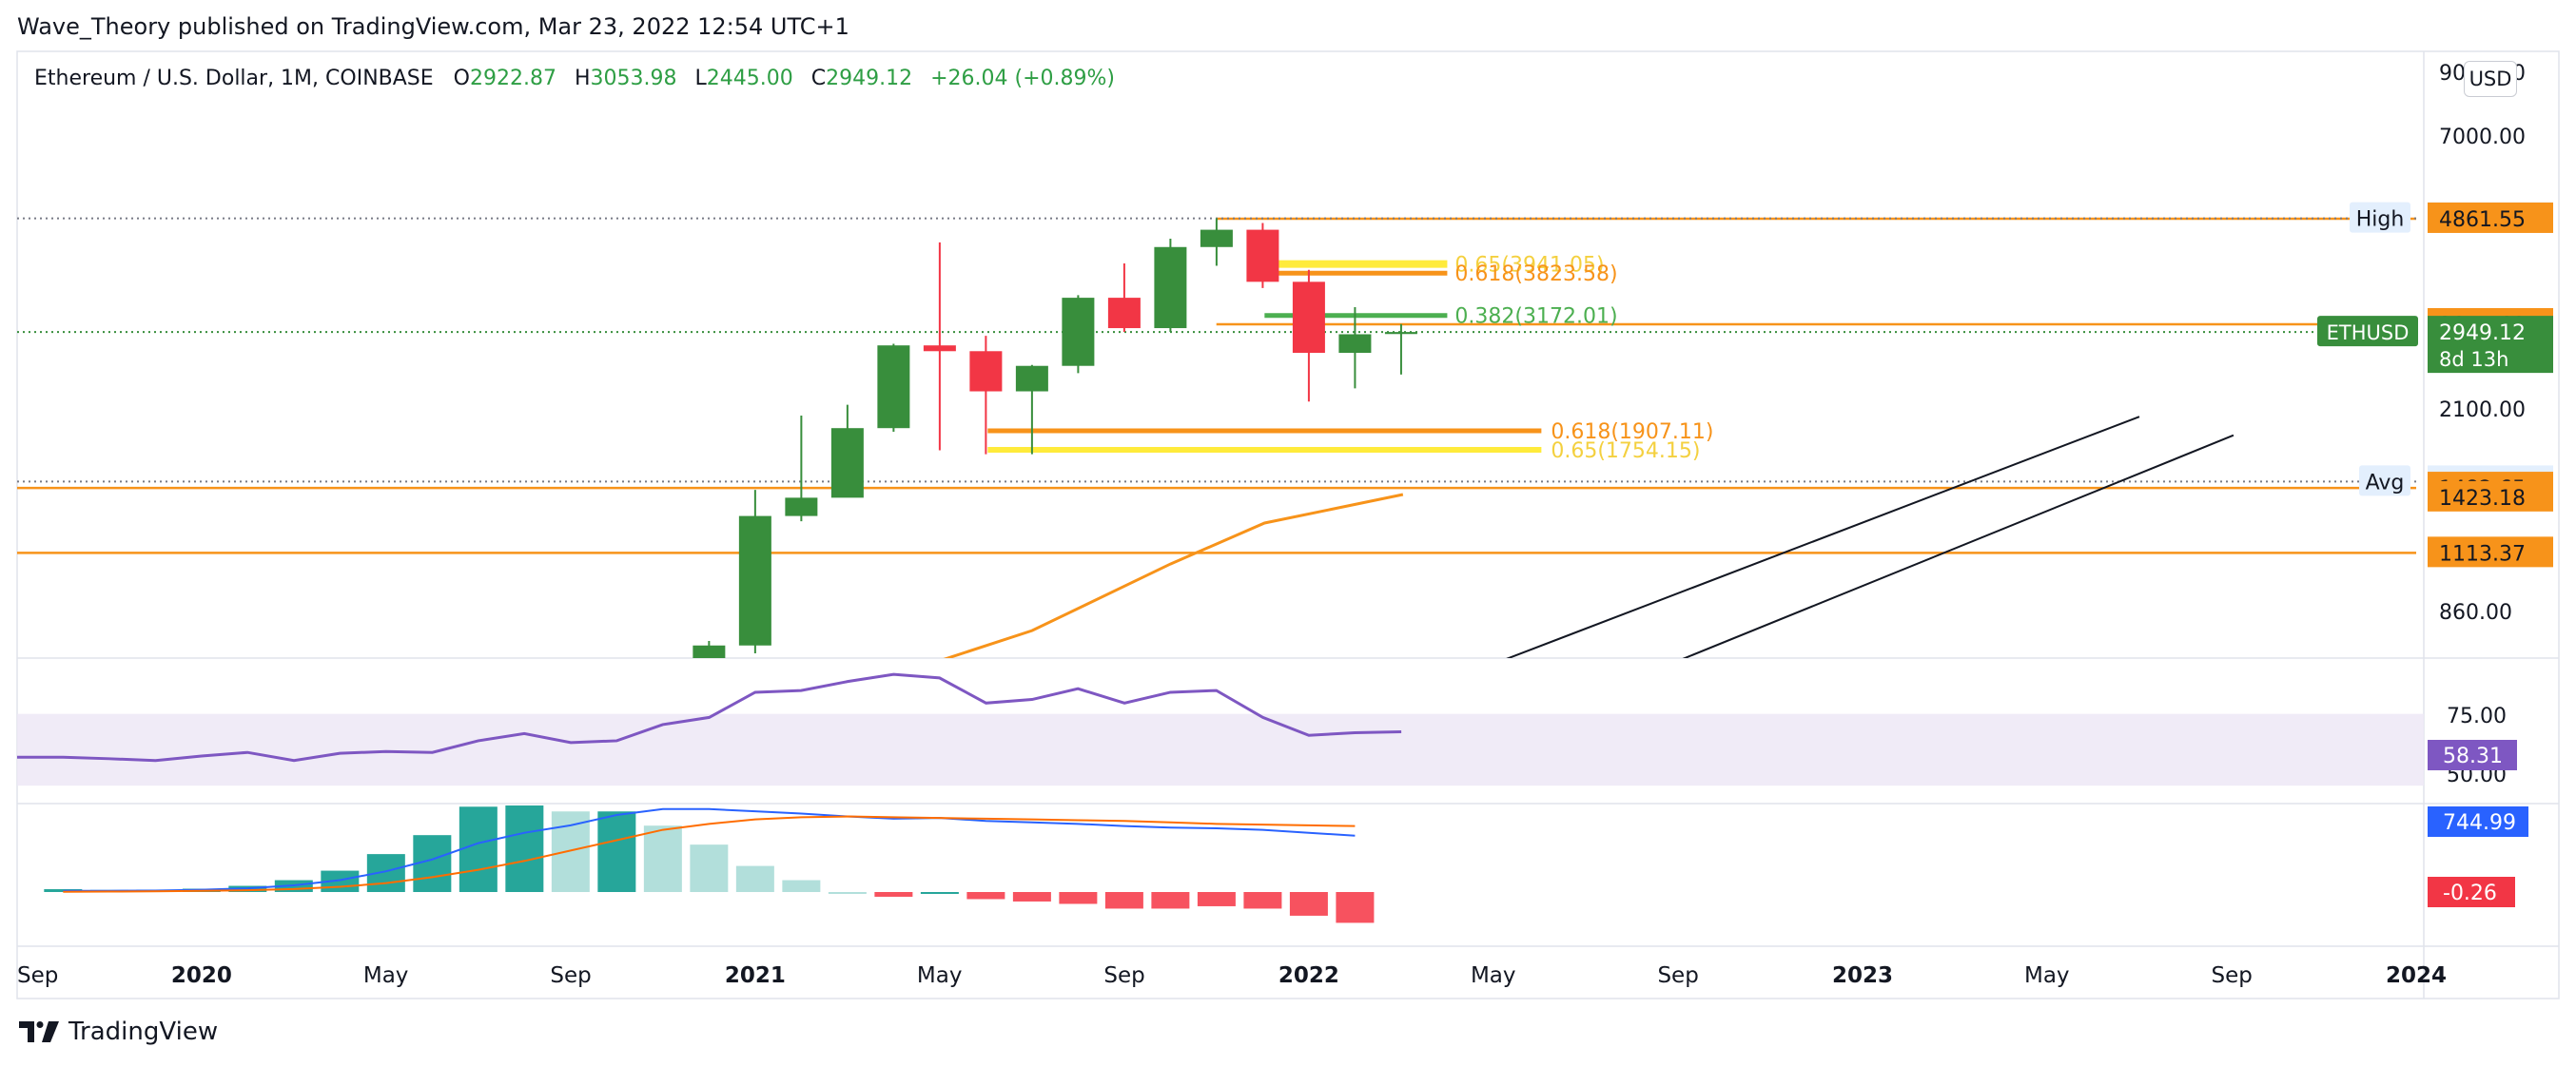 This screenshot has width=2576, height=1067. I want to click on rsi-current-value: 58.31, so click(2473, 756).